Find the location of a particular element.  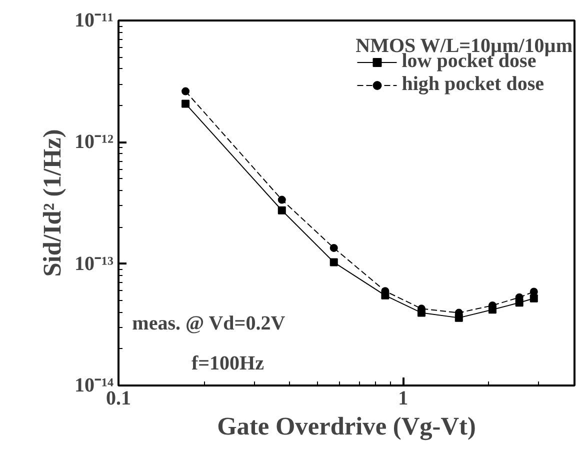

annotation: meas. @ Vd=0.2V is located at coordinates (209, 323).